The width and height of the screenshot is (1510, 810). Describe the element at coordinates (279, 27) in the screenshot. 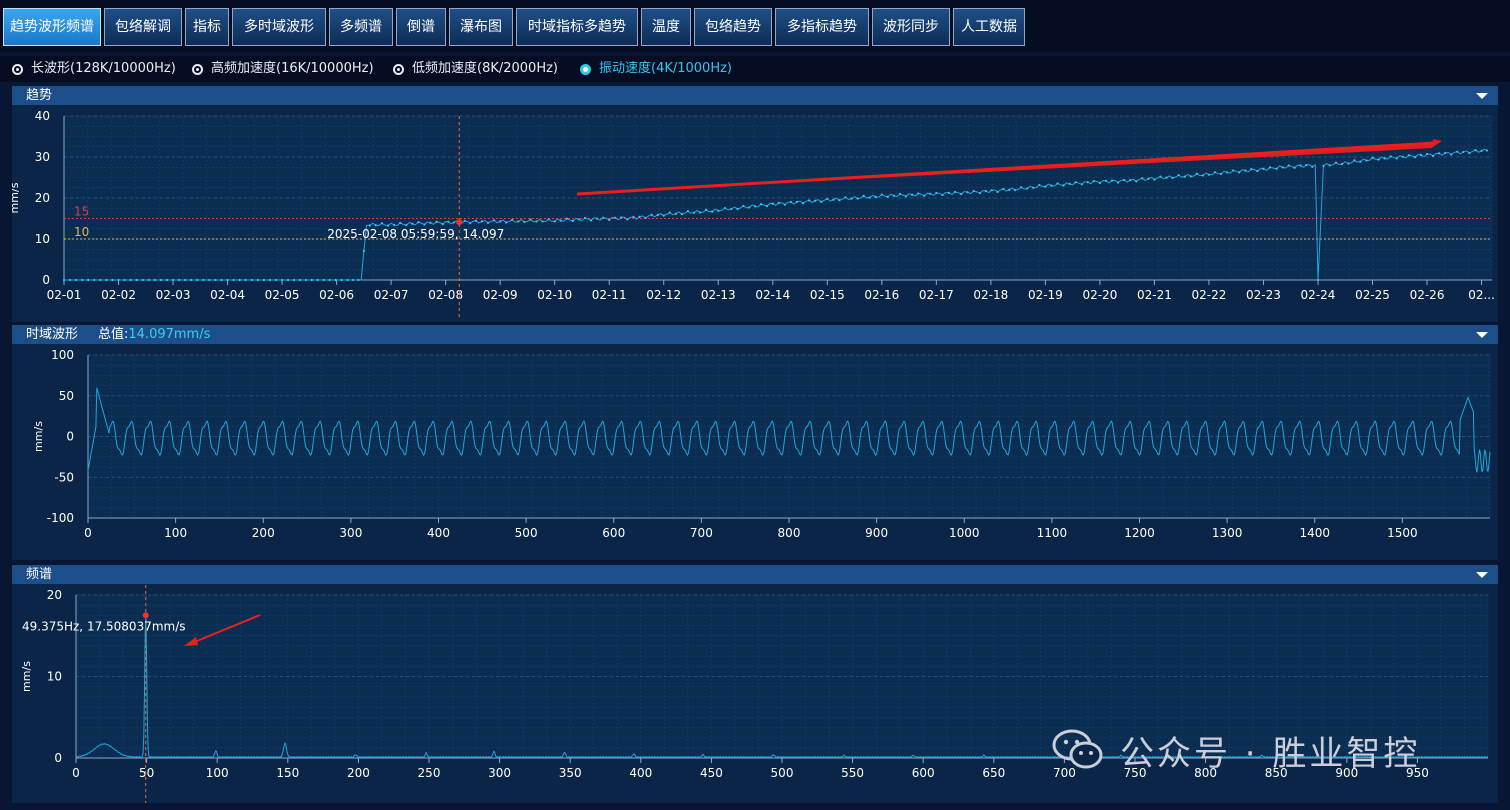

I see `tab-4: 多时域波形` at that location.